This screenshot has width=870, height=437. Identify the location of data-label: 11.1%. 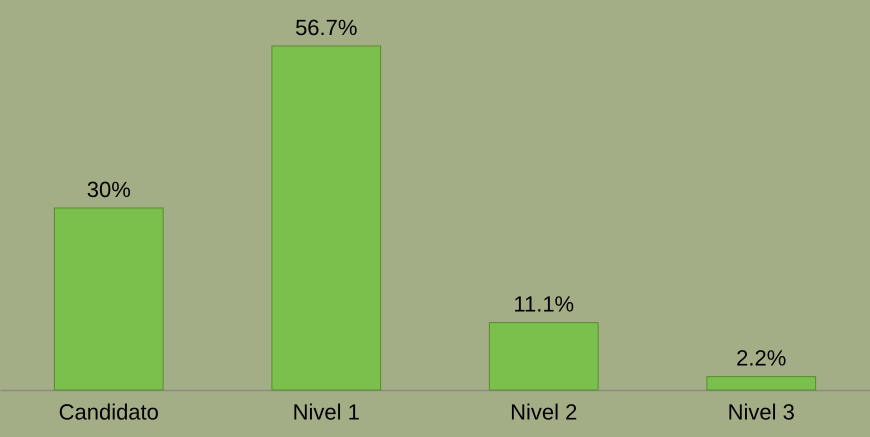
(543, 304).